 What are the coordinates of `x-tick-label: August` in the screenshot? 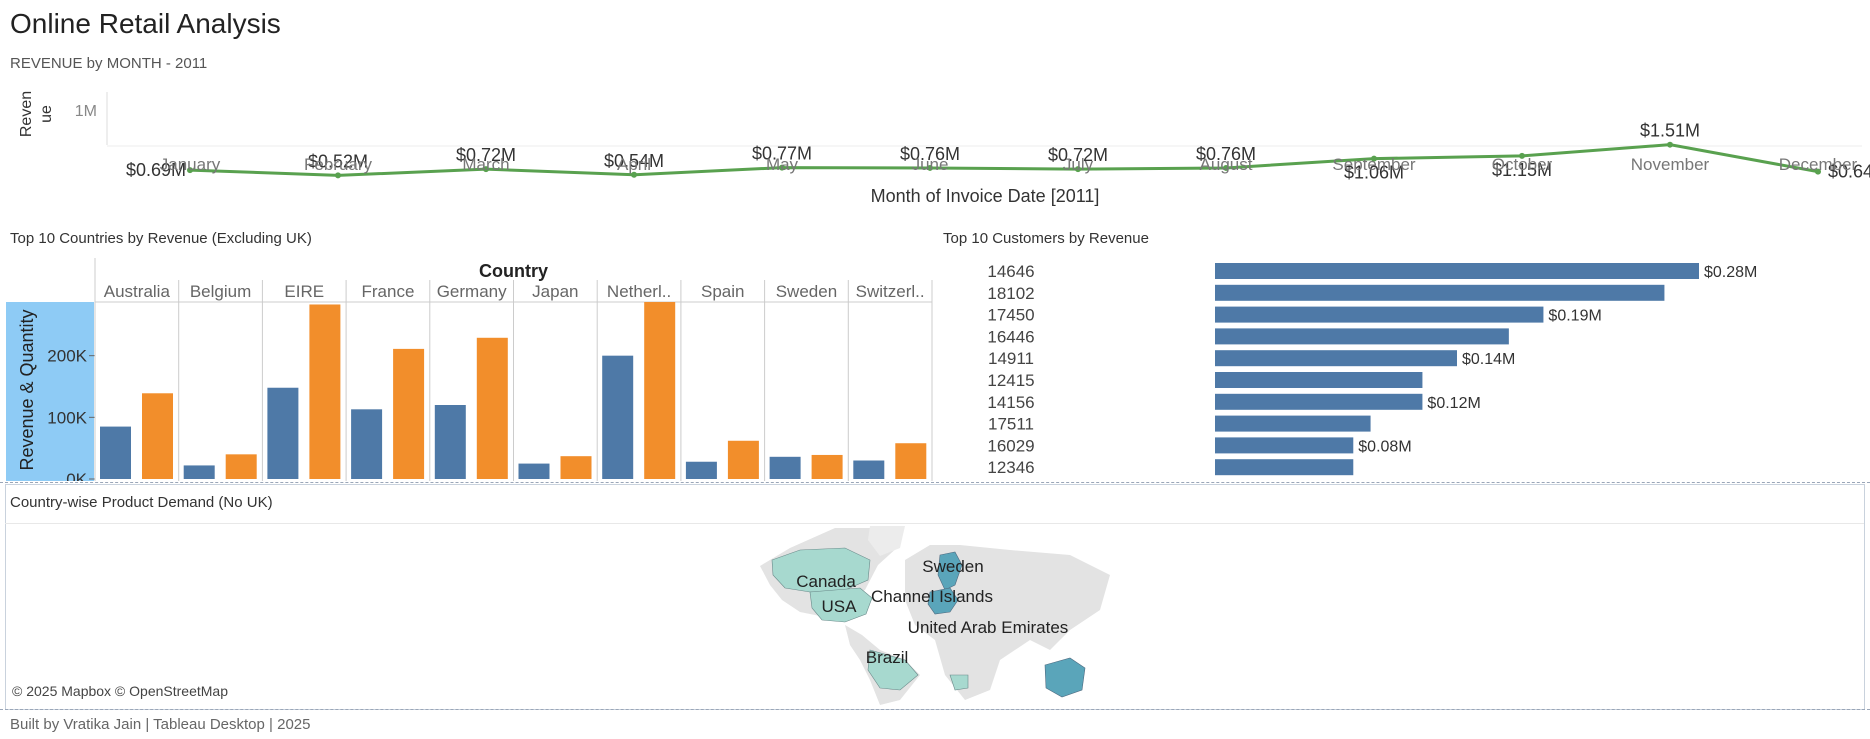 It's located at (1226, 164).